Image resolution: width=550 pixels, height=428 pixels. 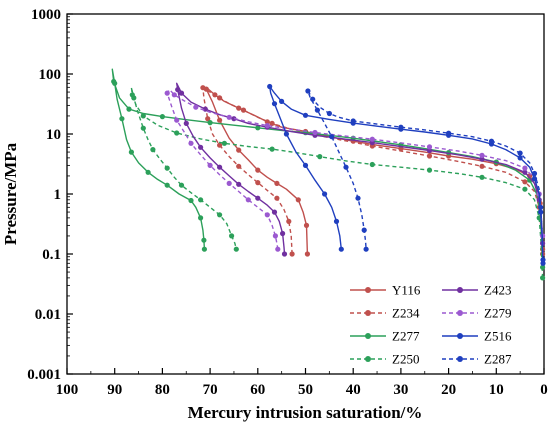 What do you see at coordinates (406, 313) in the screenshot?
I see `legend-label: Z234` at bounding box center [406, 313].